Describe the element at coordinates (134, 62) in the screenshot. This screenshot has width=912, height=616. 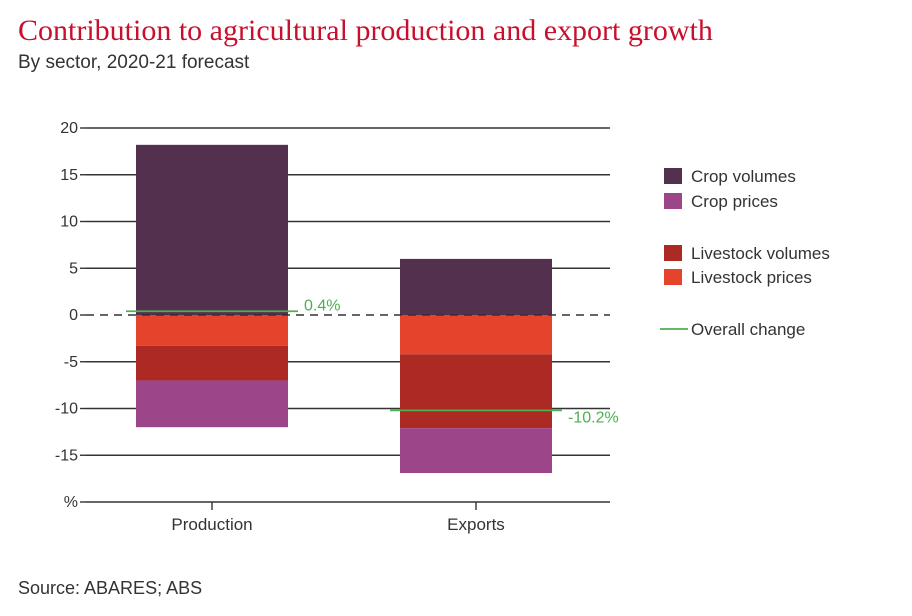
I see `chart-subtitle: By sector, 2020-21 forecast` at that location.